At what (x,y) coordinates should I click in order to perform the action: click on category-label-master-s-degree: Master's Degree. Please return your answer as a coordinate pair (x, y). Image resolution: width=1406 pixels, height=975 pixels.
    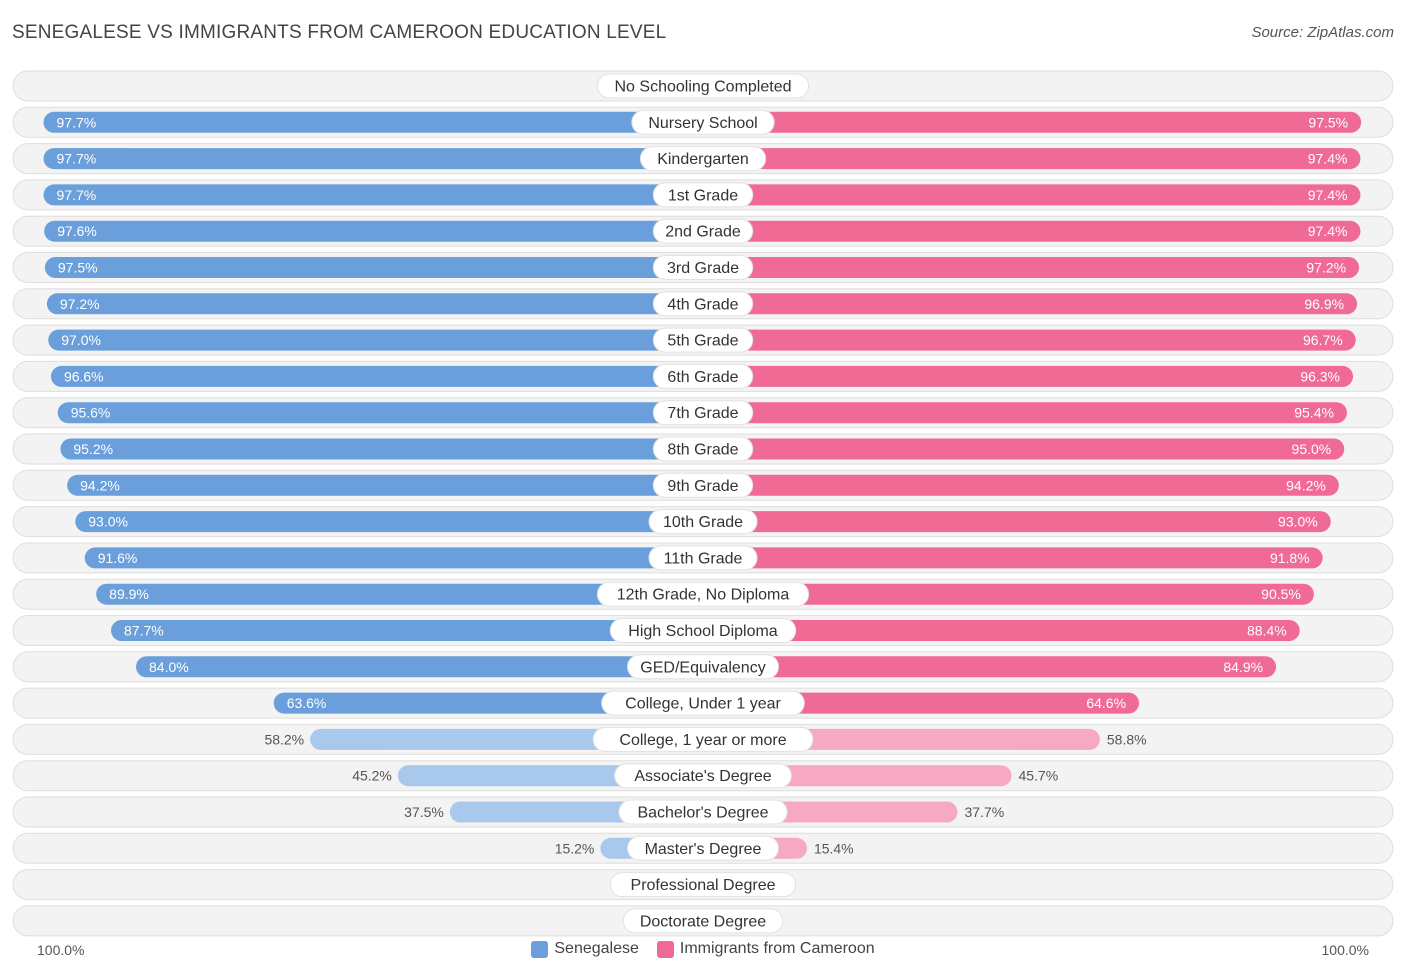
    Looking at the image, I should click on (703, 849).